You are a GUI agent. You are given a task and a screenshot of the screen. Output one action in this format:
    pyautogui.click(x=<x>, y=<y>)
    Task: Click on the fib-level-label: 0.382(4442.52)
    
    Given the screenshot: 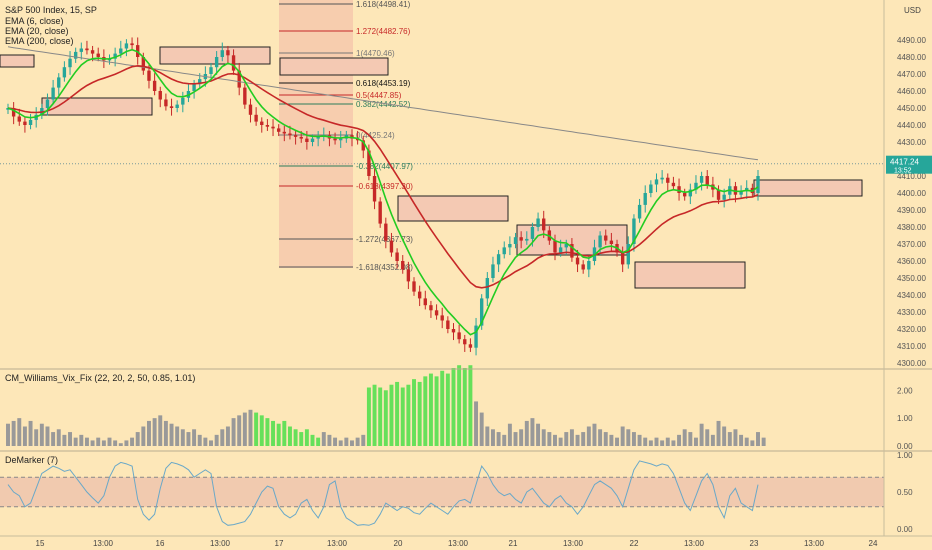 What is the action you would take?
    pyautogui.click(x=383, y=104)
    